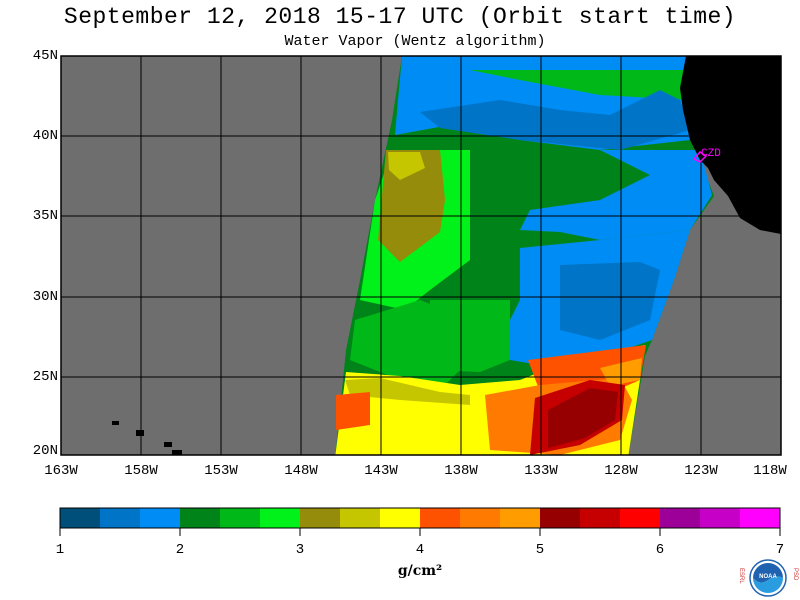 Image resolution: width=800 pixels, height=600 pixels. Describe the element at coordinates (540, 550) in the screenshot. I see `colorbar-label-5: 5` at that location.